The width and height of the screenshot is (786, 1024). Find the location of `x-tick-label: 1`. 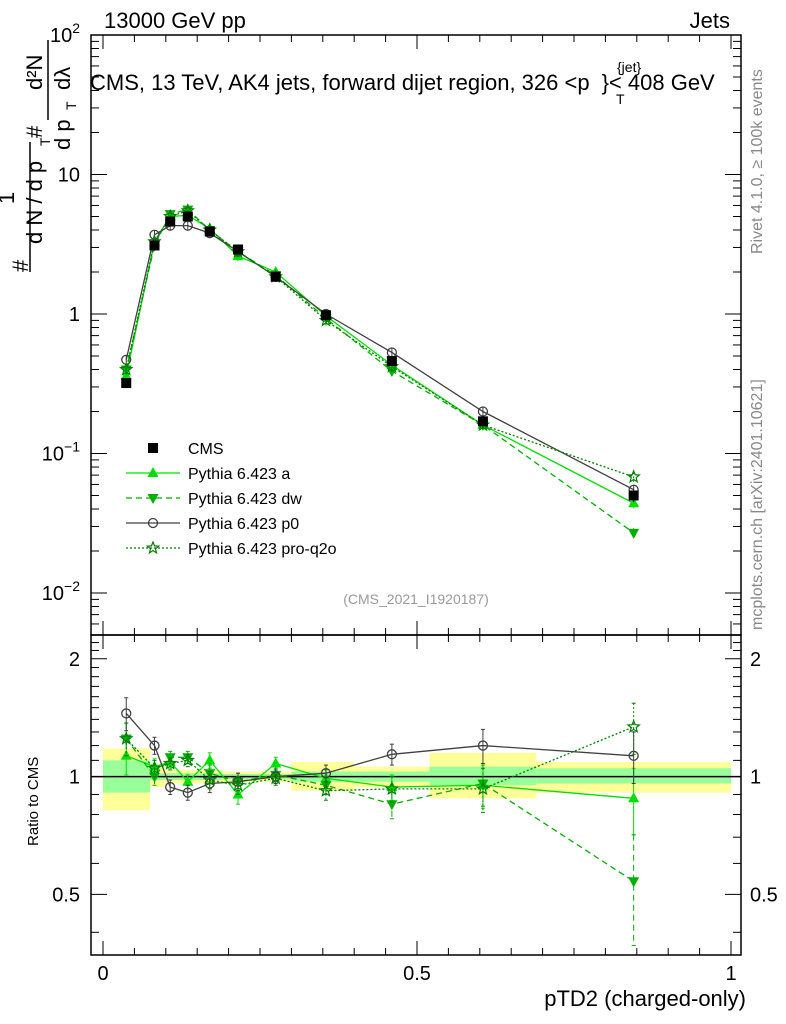

x-tick-label: 1 is located at coordinates (730, 974).